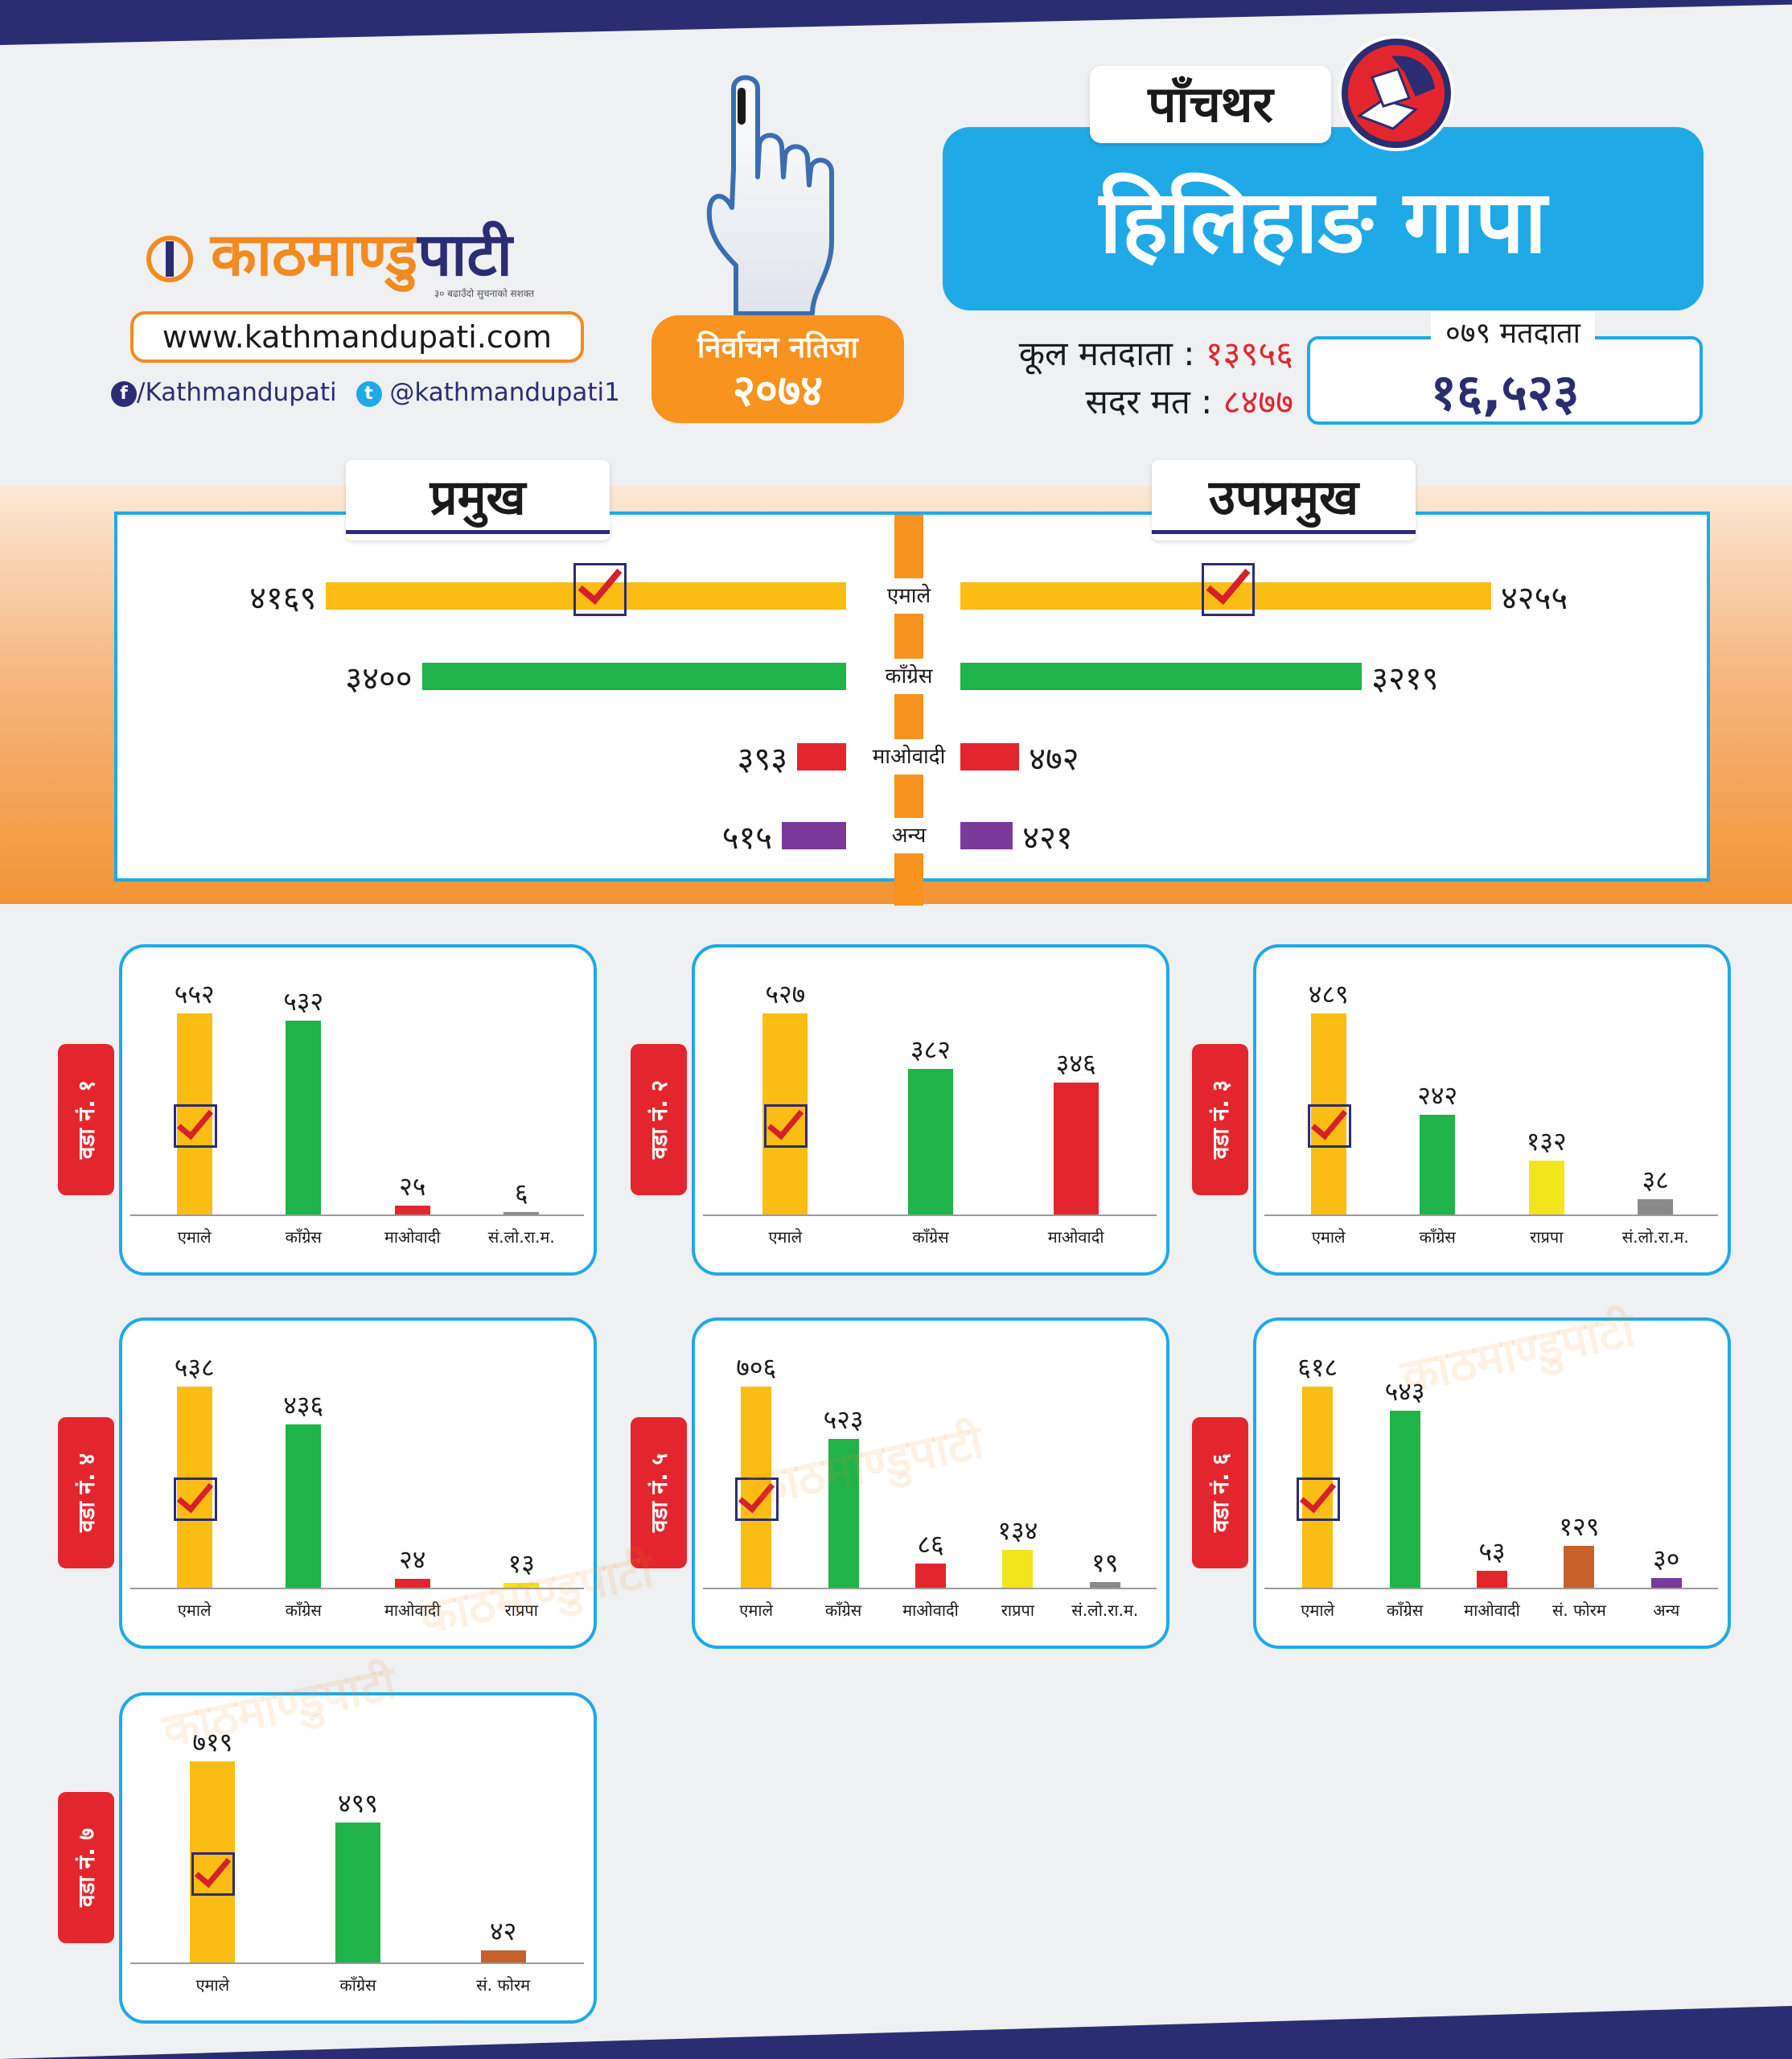 The width and height of the screenshot is (1792, 2059). What do you see at coordinates (1534, 598) in the screenshot?
I see `value-label: ४२५५` at bounding box center [1534, 598].